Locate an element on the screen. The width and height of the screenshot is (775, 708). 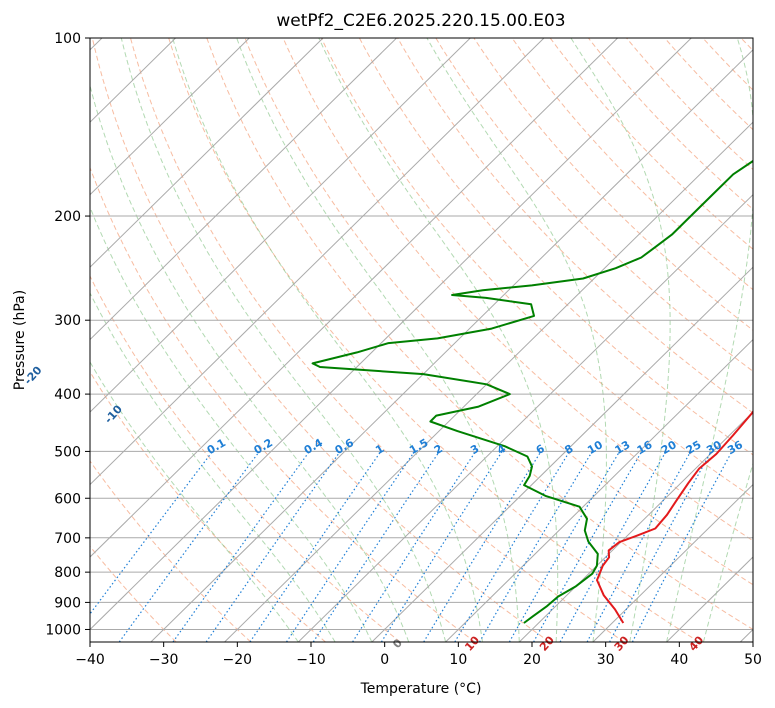
x-tick-label: 0 is located at coordinates (384, 660).